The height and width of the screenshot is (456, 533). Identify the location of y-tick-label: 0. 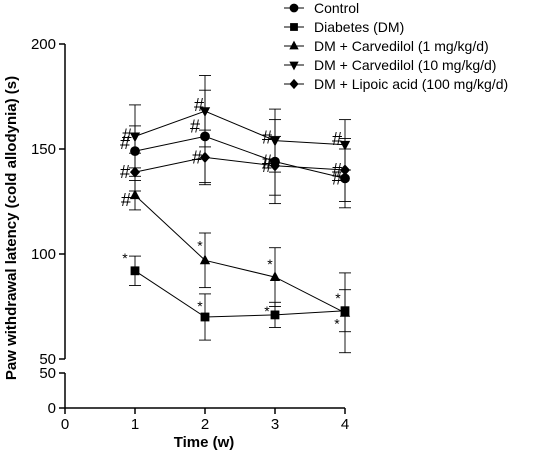
(52, 408).